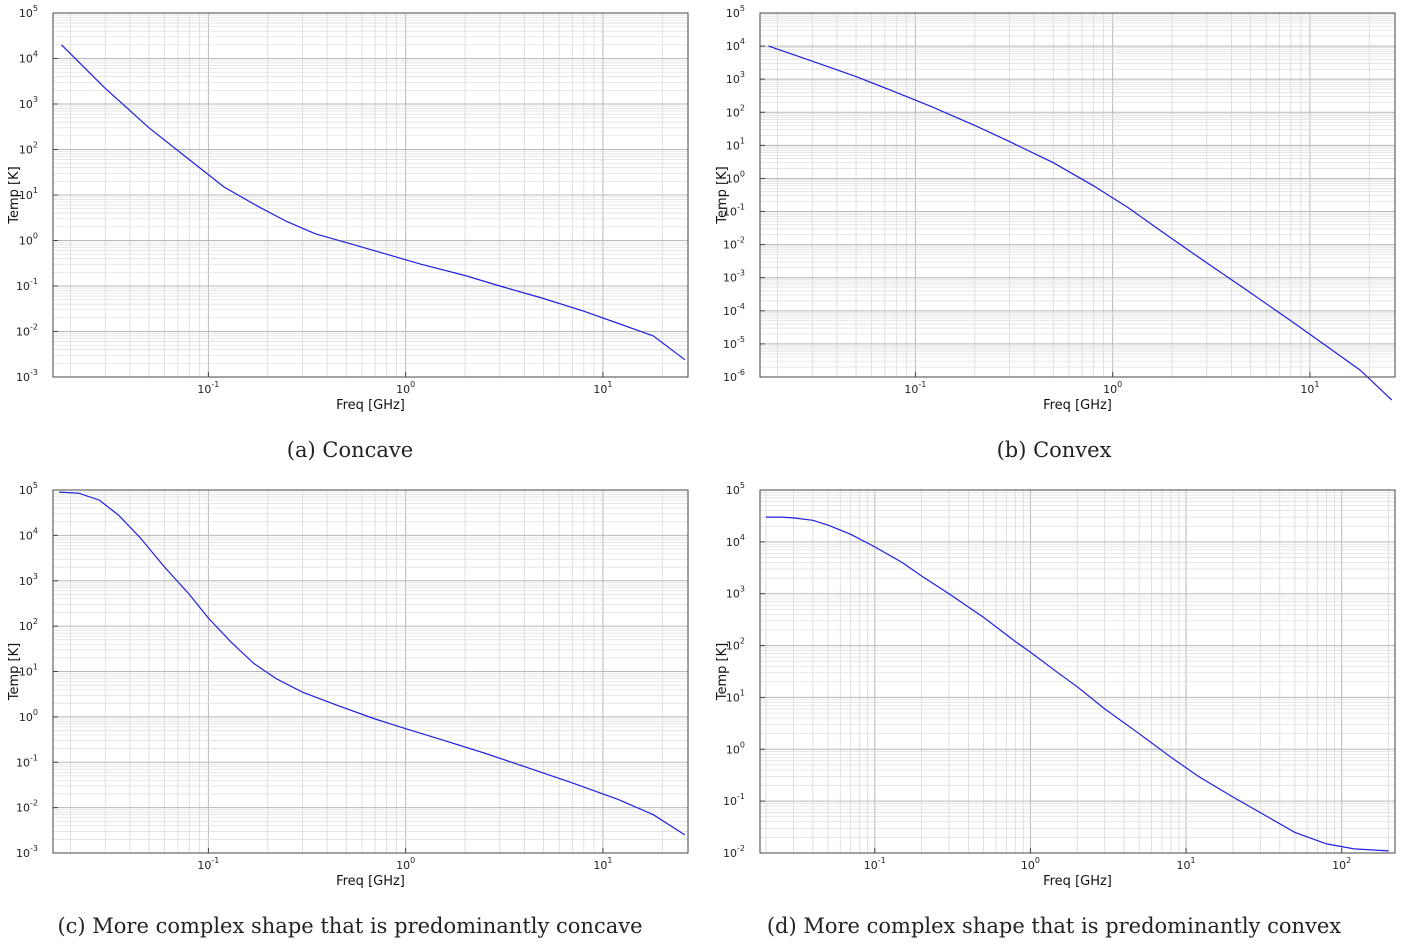 This screenshot has height=946, width=1417. What do you see at coordinates (734, 343) in the screenshot?
I see `y-tick-label: 10⁻⁵` at bounding box center [734, 343].